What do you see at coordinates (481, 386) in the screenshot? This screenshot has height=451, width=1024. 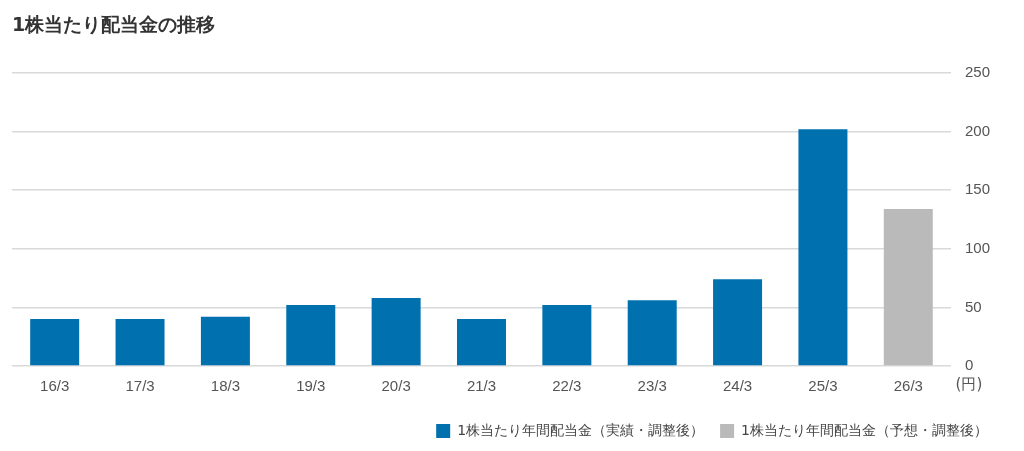 I see `x-tick-label: 21/3` at bounding box center [481, 386].